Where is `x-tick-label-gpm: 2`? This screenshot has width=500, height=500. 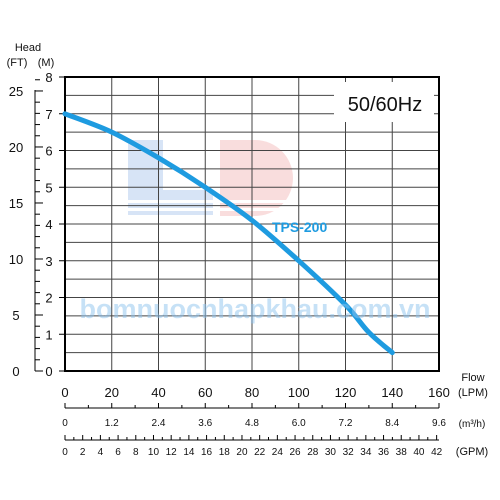 x-tick-label-gpm: 2 is located at coordinates (83, 452).